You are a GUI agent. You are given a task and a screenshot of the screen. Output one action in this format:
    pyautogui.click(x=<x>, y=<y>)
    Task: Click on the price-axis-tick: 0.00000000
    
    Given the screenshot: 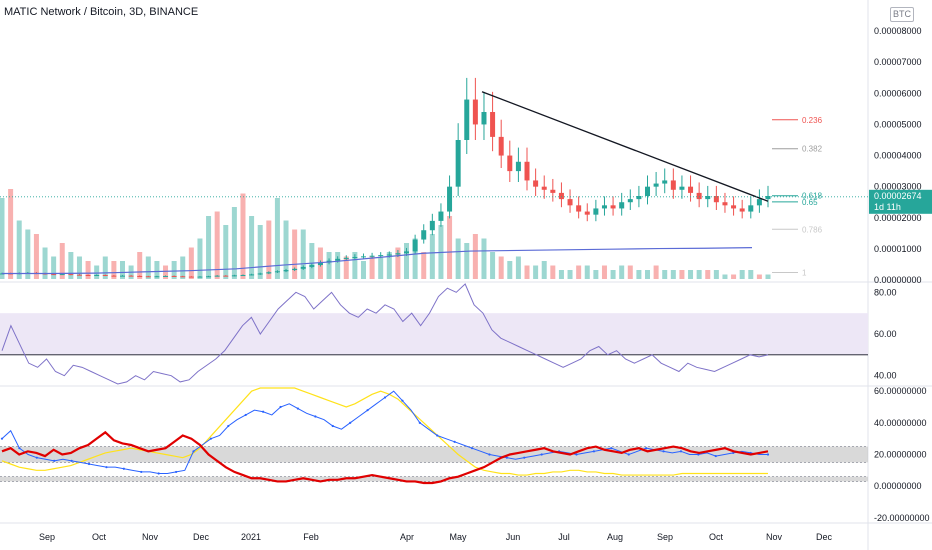 What is the action you would take?
    pyautogui.click(x=898, y=280)
    